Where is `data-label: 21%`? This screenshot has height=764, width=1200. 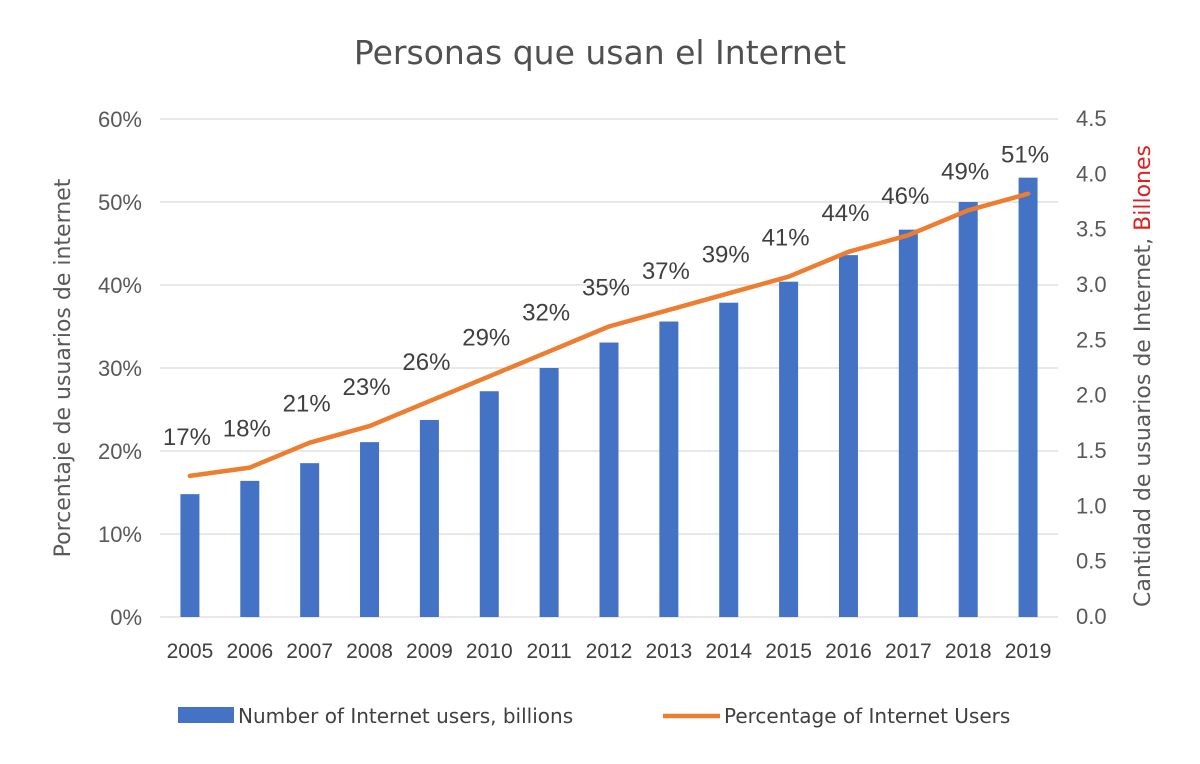 data-label: 21% is located at coordinates (307, 404).